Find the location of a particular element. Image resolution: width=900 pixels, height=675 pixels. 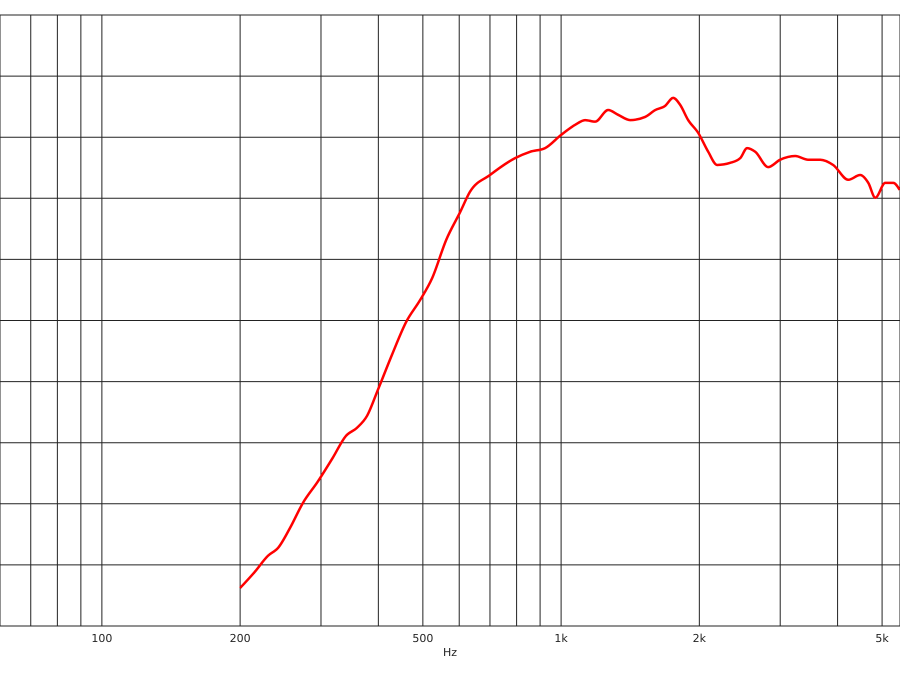

x-tick-label: 100 is located at coordinates (101, 638).